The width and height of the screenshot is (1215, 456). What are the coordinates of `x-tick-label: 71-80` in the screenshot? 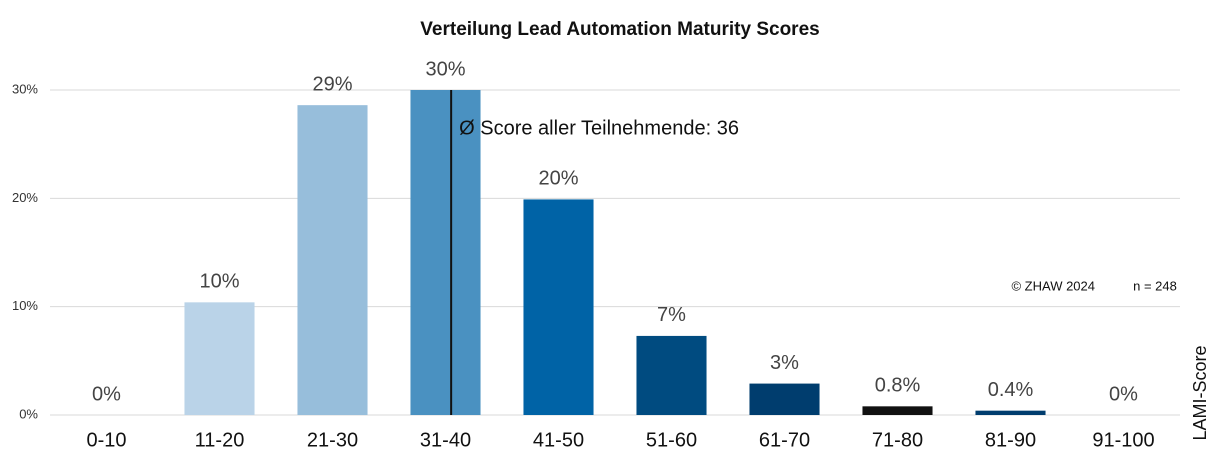 It's located at (897, 440).